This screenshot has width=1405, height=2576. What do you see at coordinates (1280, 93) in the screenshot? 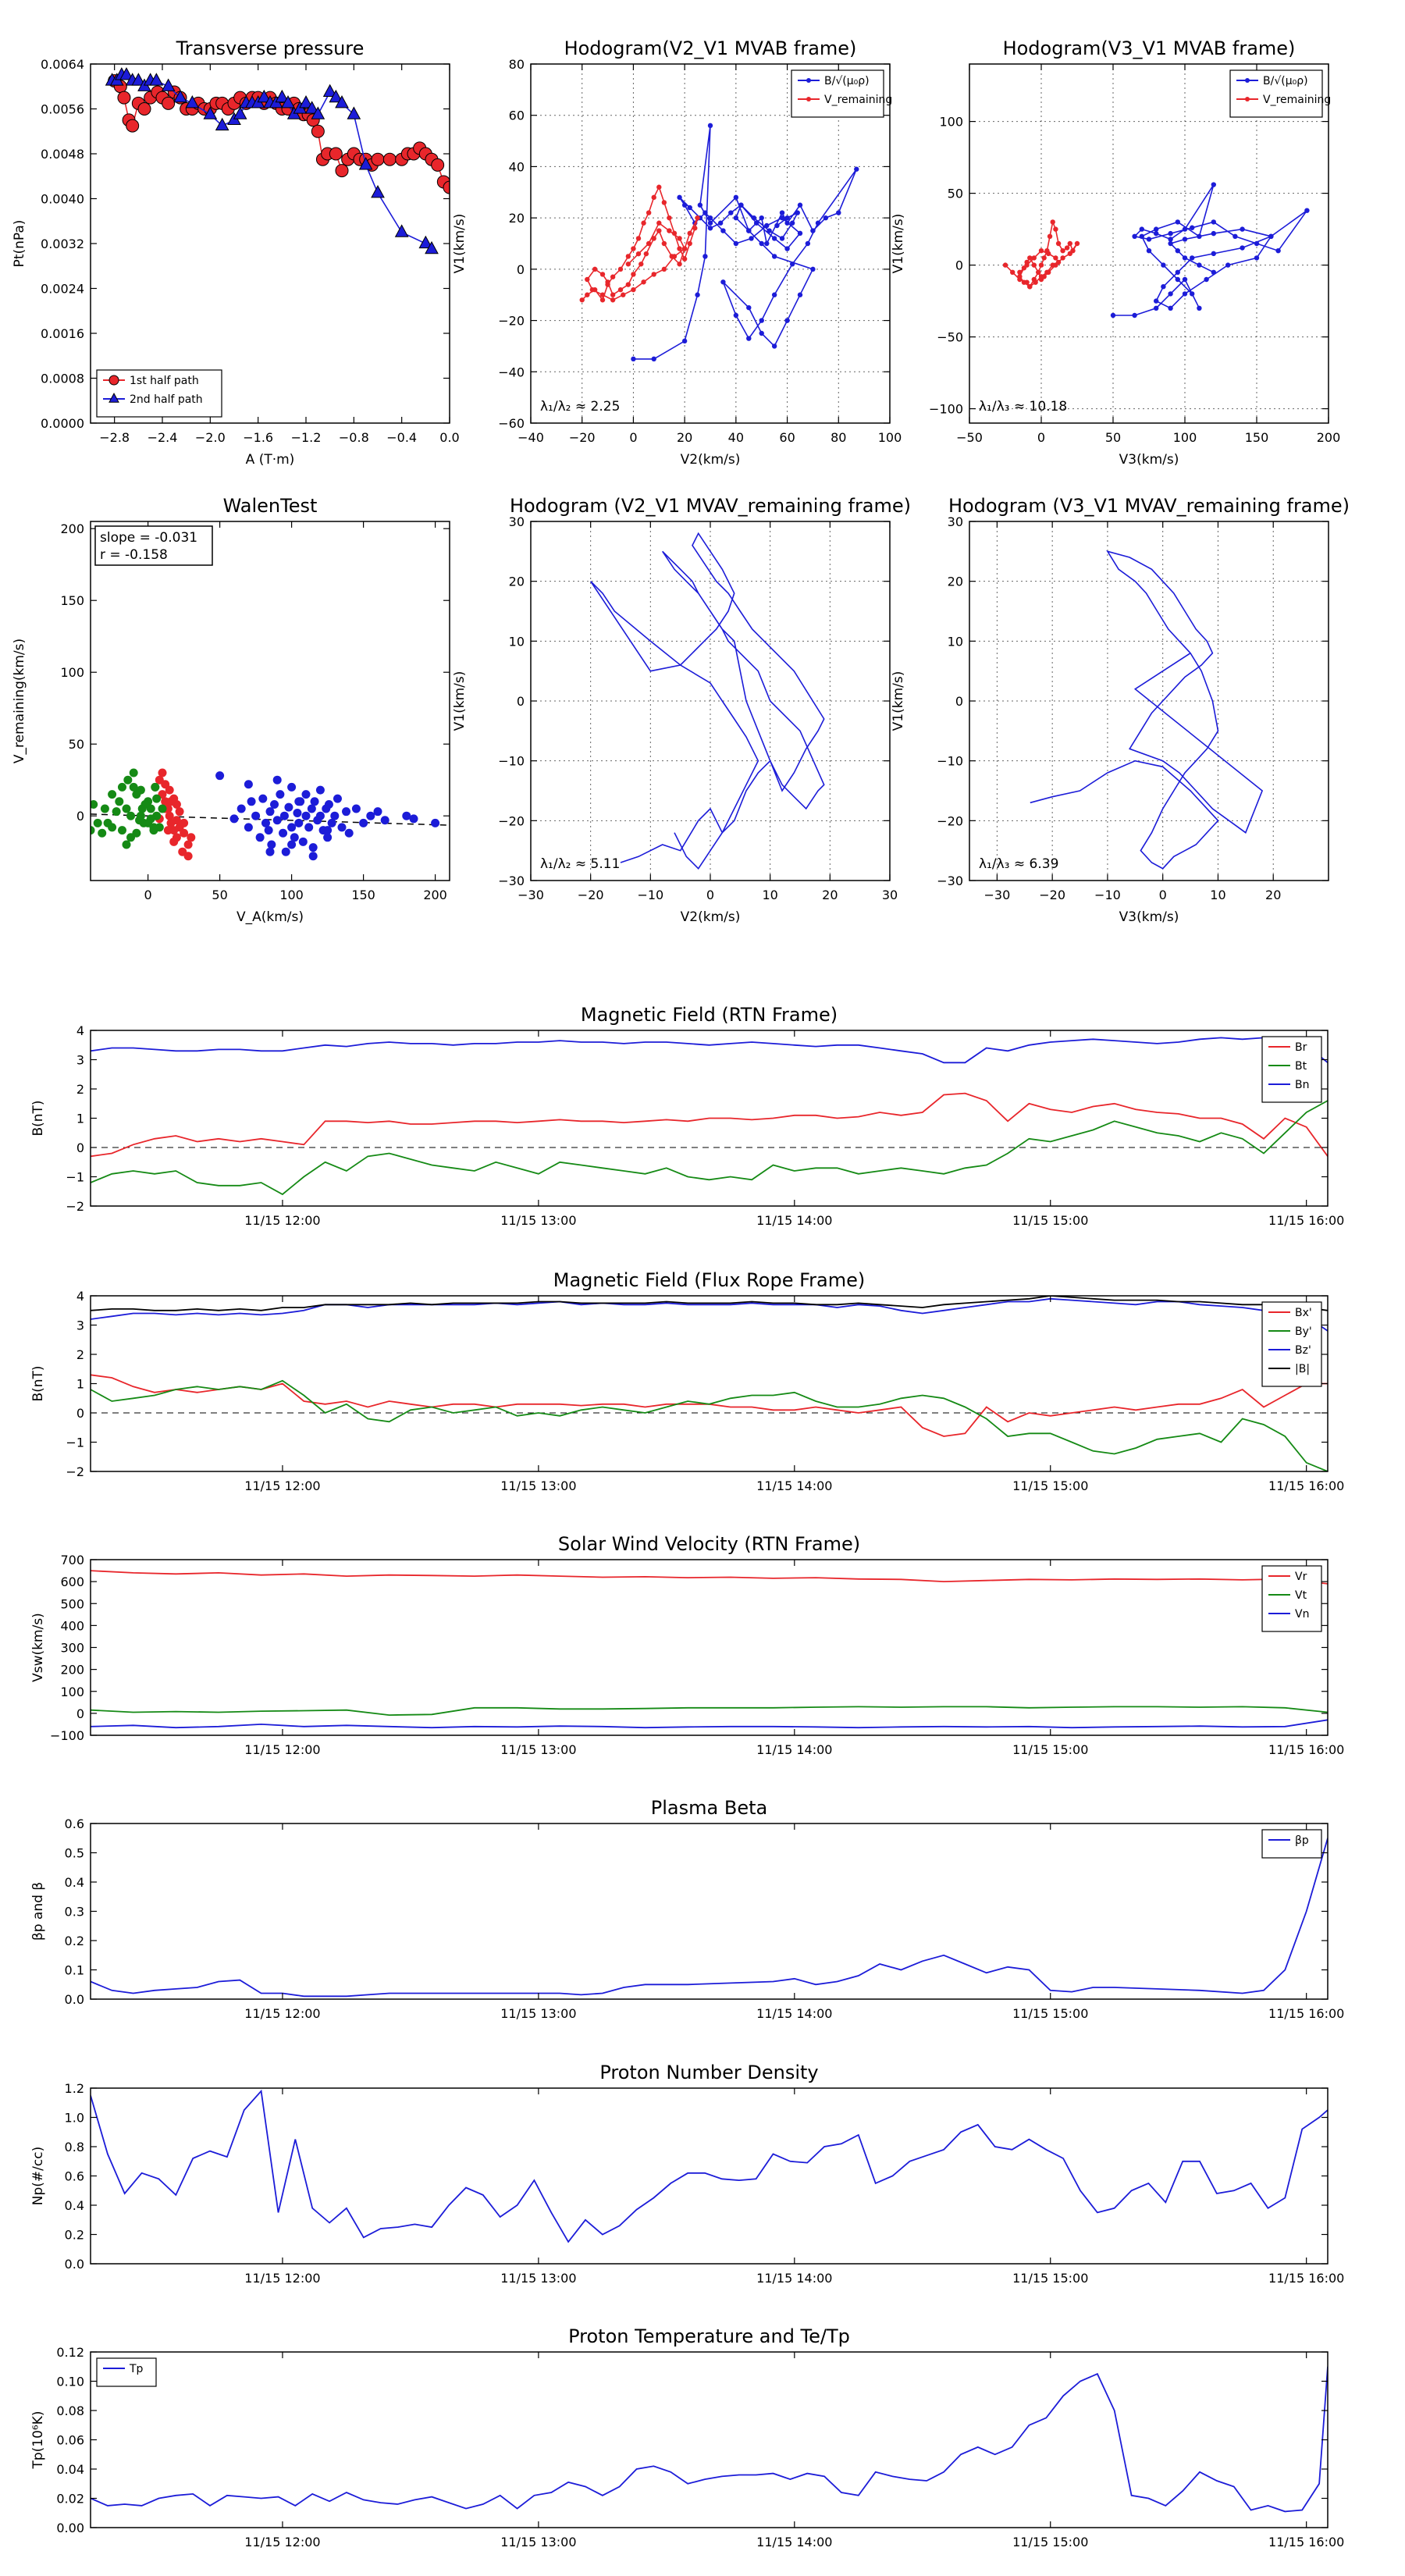
I see `legend: B/√(μ₀ρ) V_remaining` at bounding box center [1280, 93].